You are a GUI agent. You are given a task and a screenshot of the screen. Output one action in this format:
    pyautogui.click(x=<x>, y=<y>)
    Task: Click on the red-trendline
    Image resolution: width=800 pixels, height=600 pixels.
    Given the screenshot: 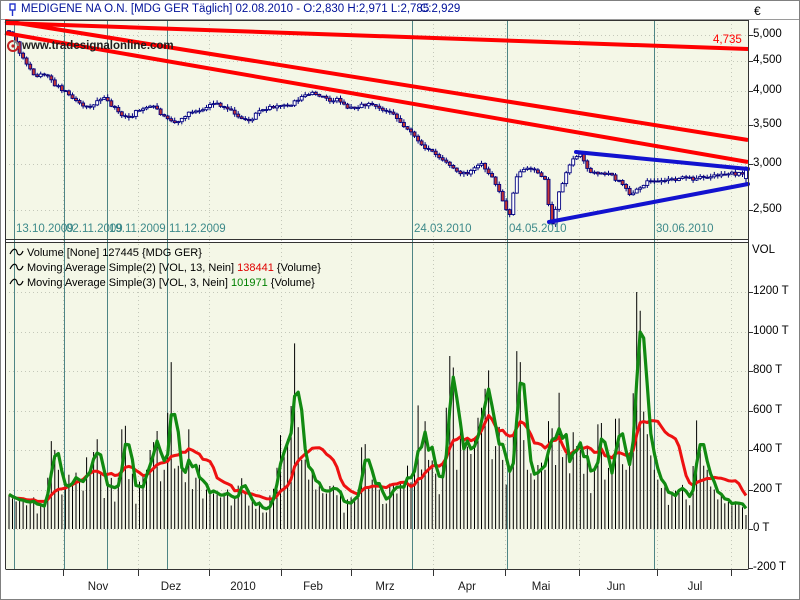 What is the action you would take?
    pyautogui.click(x=376, y=36)
    